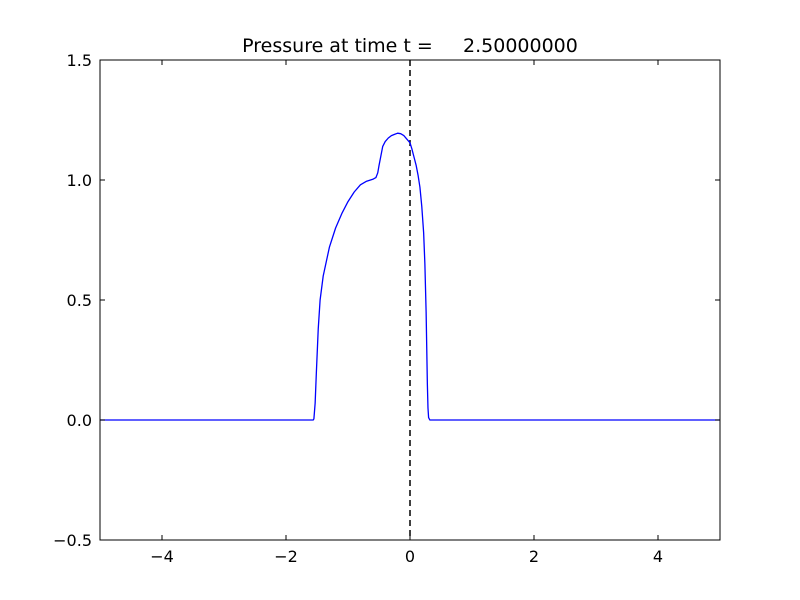  Describe the element at coordinates (79, 300) in the screenshot. I see `y-tick-label: 0.5` at that location.